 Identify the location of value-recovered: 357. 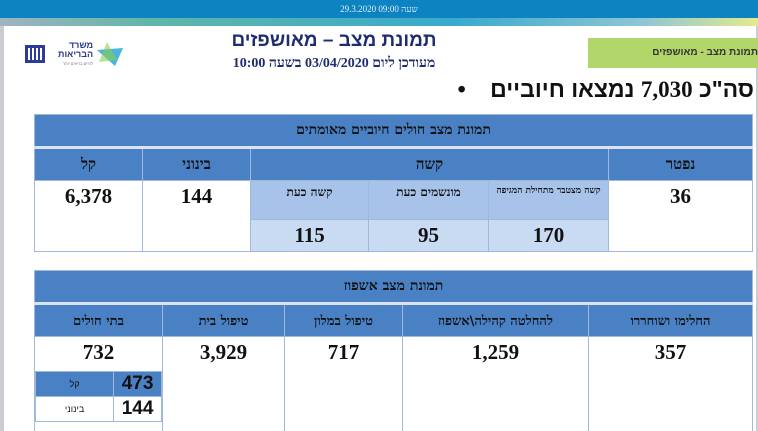
(671, 383).